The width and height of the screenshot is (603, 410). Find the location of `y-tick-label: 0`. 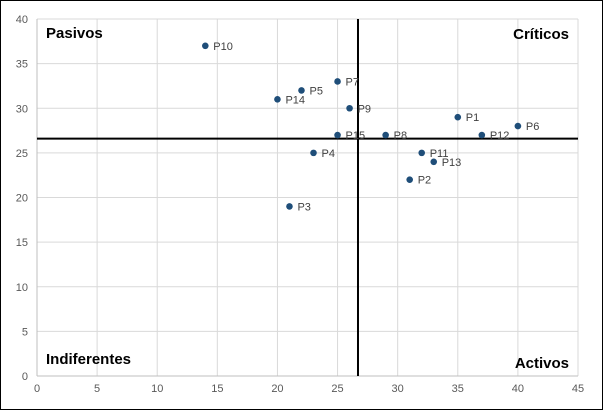

y-tick-label: 0 is located at coordinates (25, 377).